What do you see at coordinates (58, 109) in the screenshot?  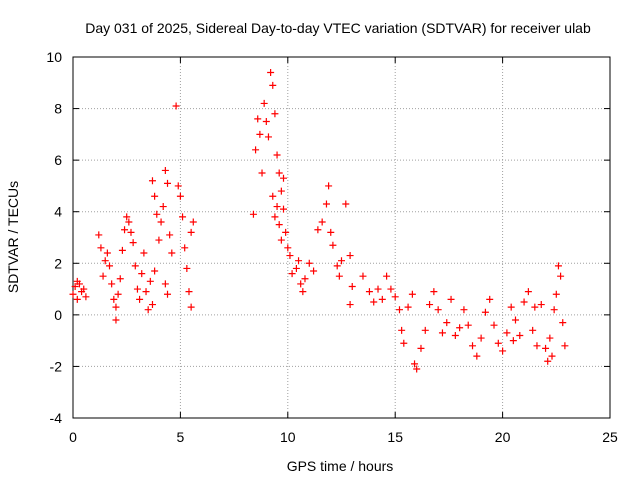 I see `y-tick-label-6: 8` at bounding box center [58, 109].